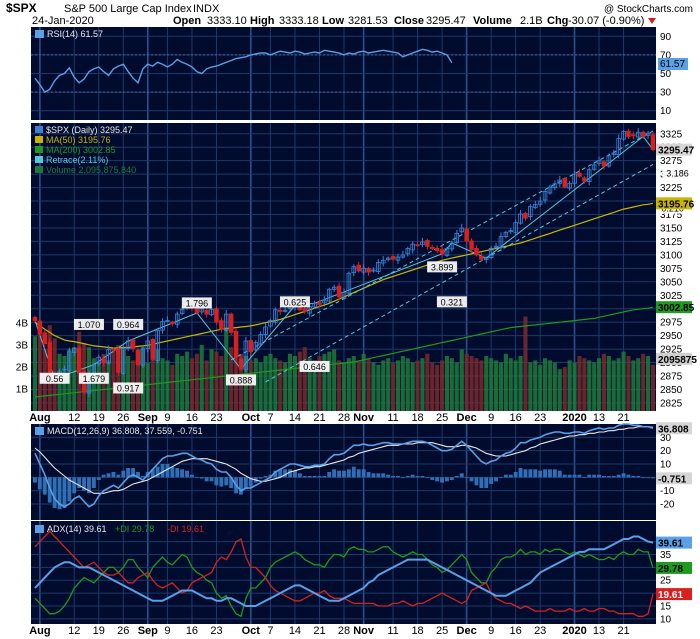  Describe the element at coordinates (148, 418) in the screenshot. I see `x-tick-label: Sep` at that location.